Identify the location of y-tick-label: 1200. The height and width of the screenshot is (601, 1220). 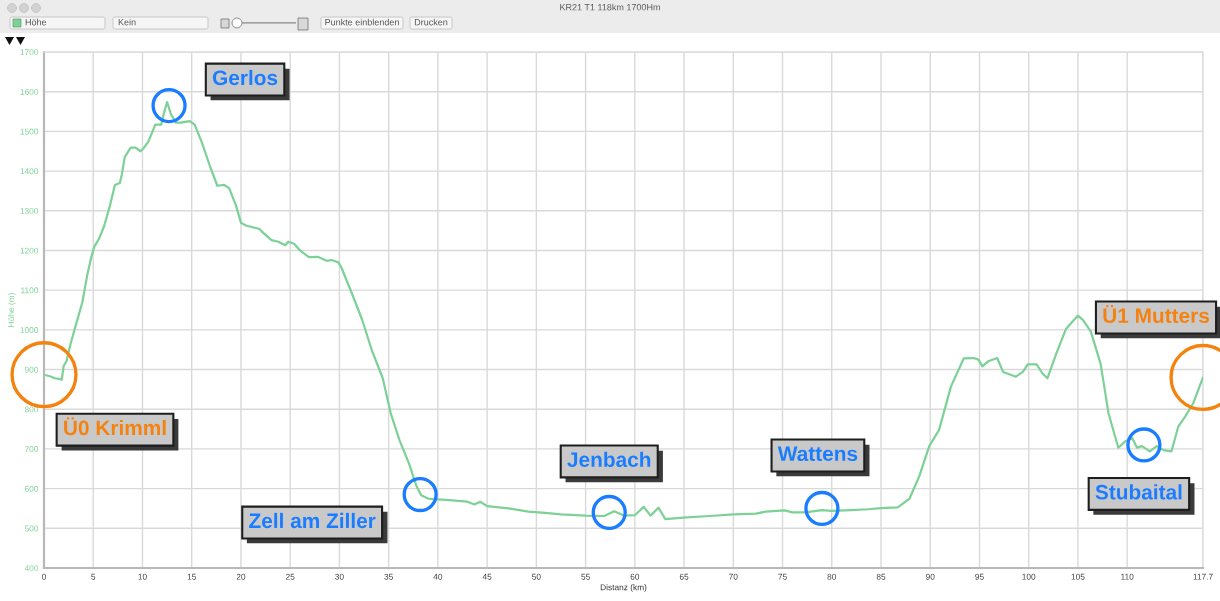
(29, 250).